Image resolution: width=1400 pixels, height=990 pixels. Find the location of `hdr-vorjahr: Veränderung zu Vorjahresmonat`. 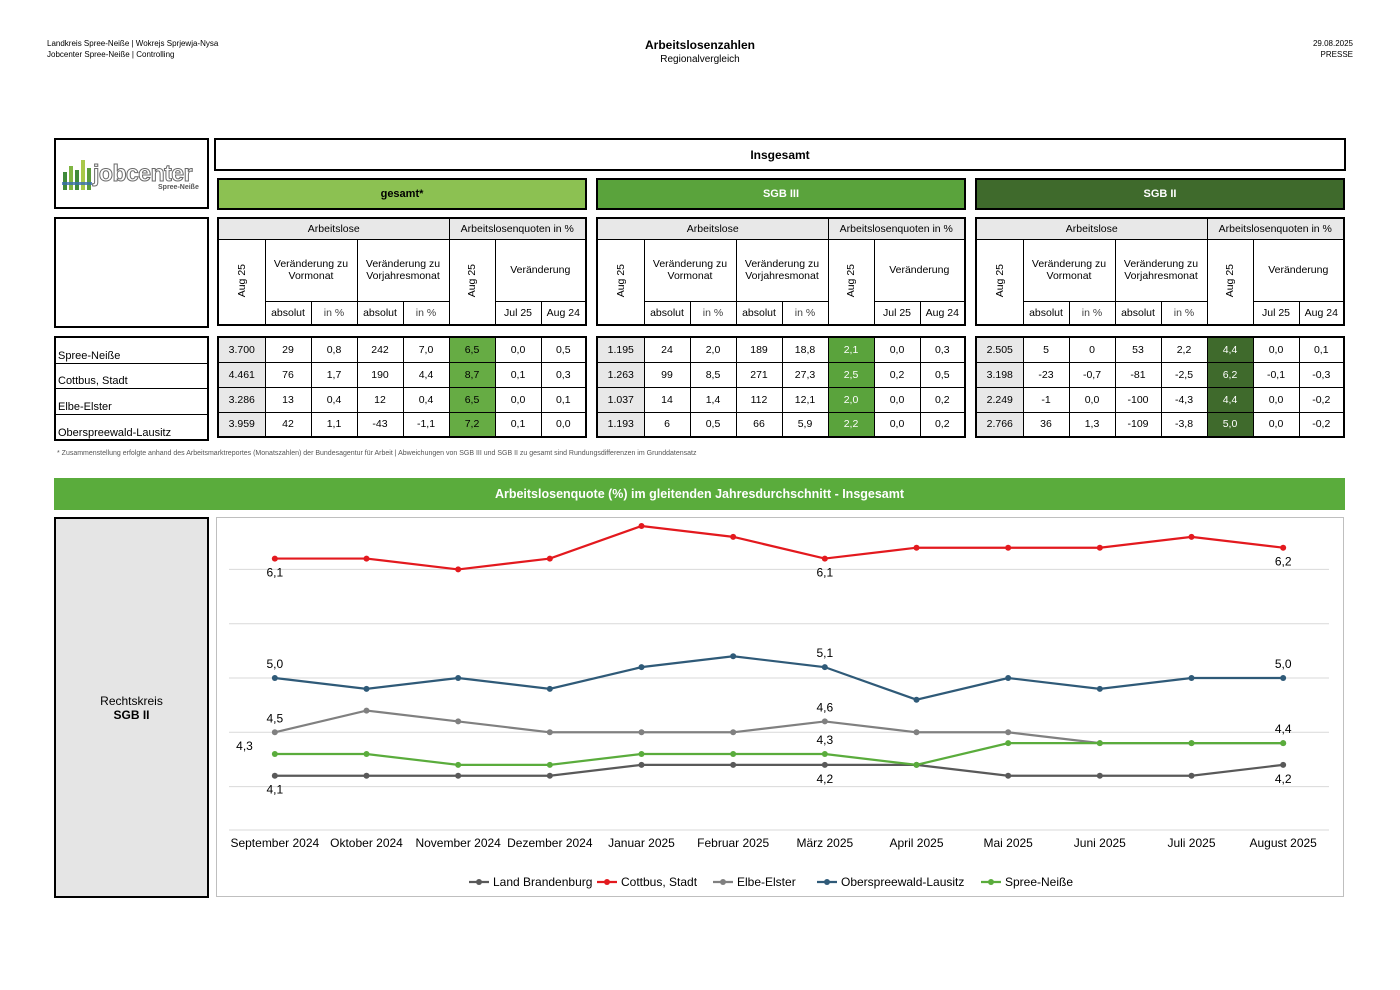

hdr-vorjahr: Veränderung zu Vorjahresmonat is located at coordinates (782, 270).